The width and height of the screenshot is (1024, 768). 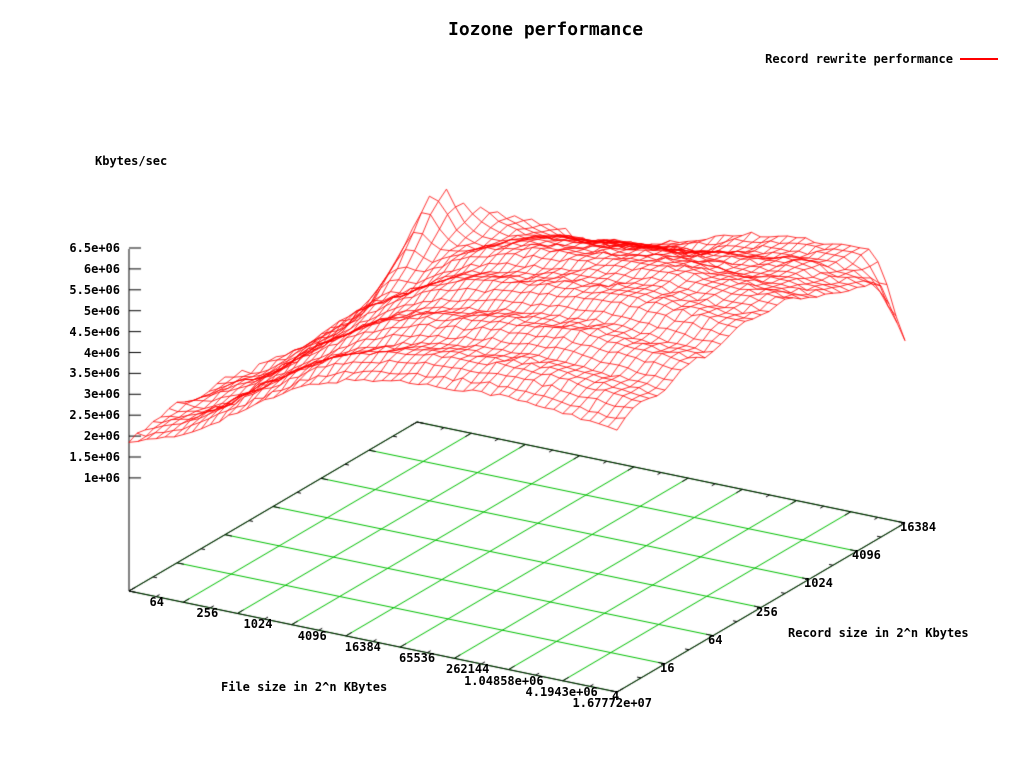 I want to click on z-tick-label: 5.5e+06, so click(x=94, y=289).